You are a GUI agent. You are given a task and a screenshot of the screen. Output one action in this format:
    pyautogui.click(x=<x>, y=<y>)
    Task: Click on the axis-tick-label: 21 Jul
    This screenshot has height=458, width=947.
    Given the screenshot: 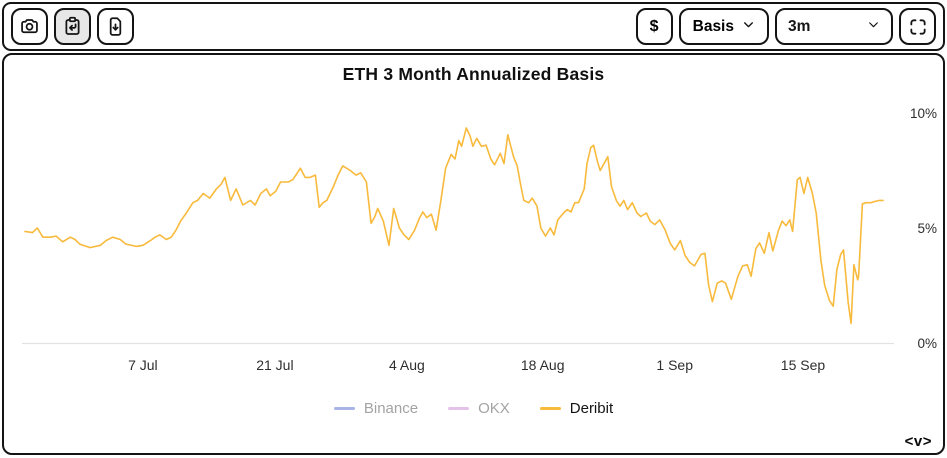 What is the action you would take?
    pyautogui.click(x=274, y=365)
    